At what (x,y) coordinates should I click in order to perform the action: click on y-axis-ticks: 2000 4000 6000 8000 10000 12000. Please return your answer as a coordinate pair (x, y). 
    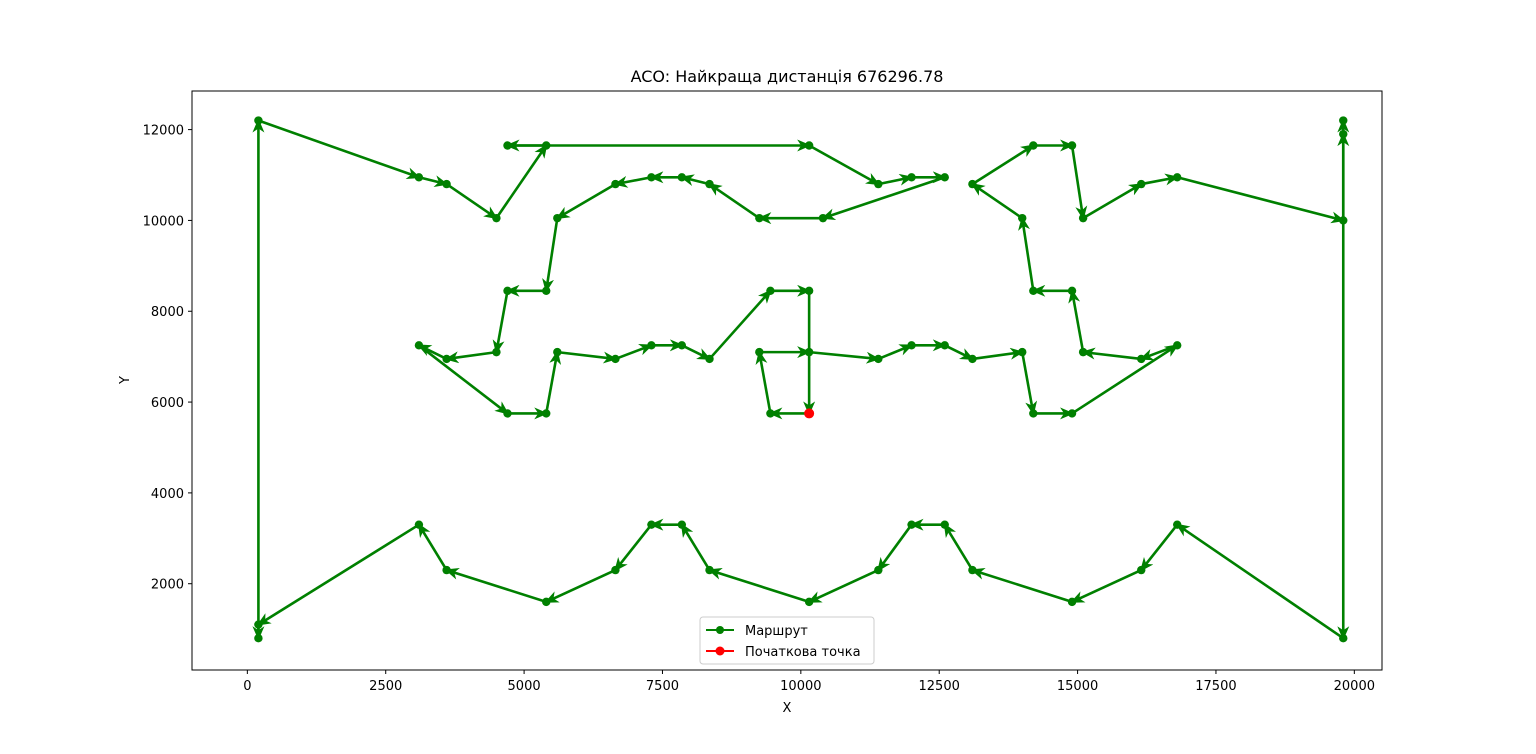
    Looking at the image, I should click on (167, 358).